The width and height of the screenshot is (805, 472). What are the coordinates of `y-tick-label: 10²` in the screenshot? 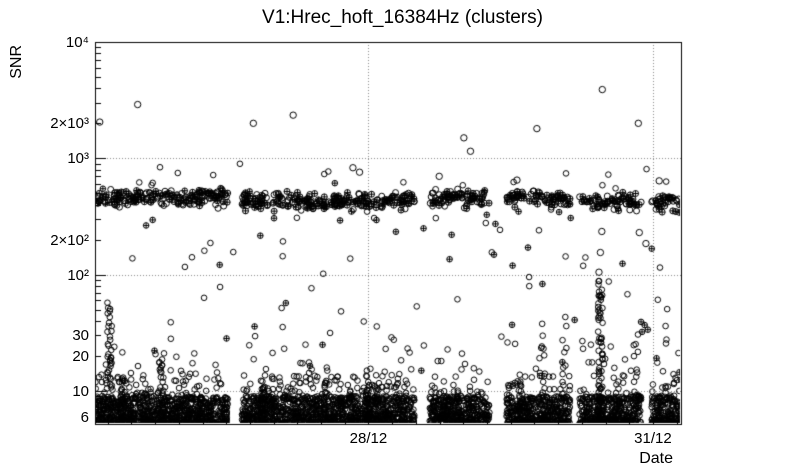 It's located at (78, 275).